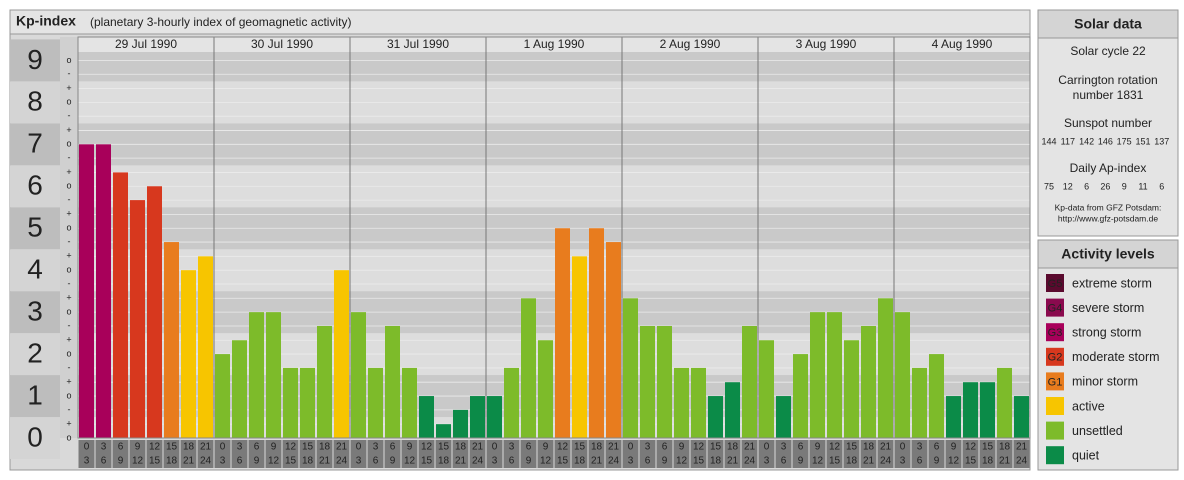  What do you see at coordinates (35, 227) in the screenshot?
I see `y-tick-label: 5` at bounding box center [35, 227].